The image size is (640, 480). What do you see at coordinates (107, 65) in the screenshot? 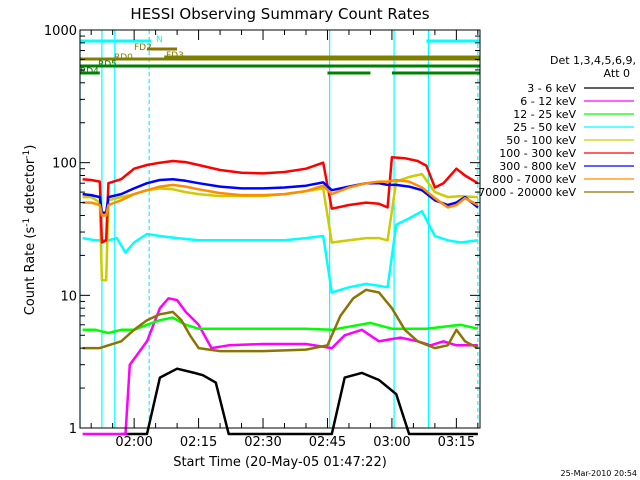
I see `state-bar-label-4: RD5` at bounding box center [107, 65].